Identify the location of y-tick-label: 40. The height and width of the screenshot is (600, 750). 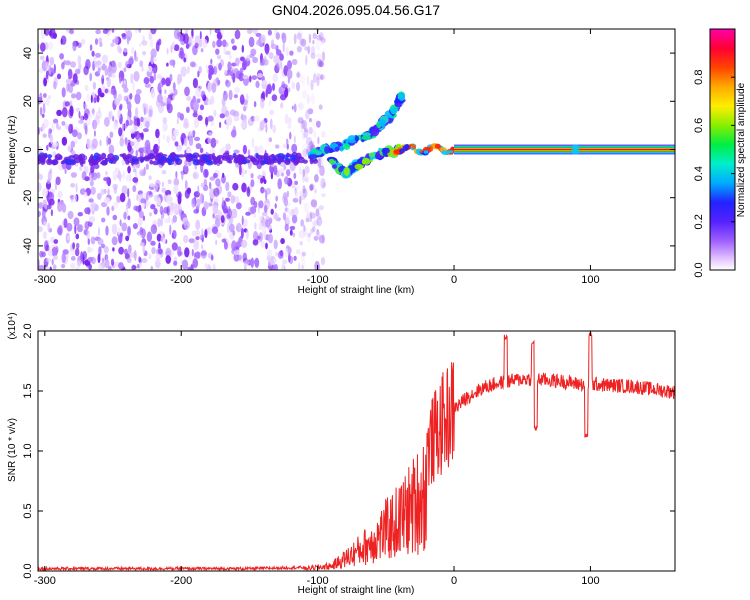
(28, 53).